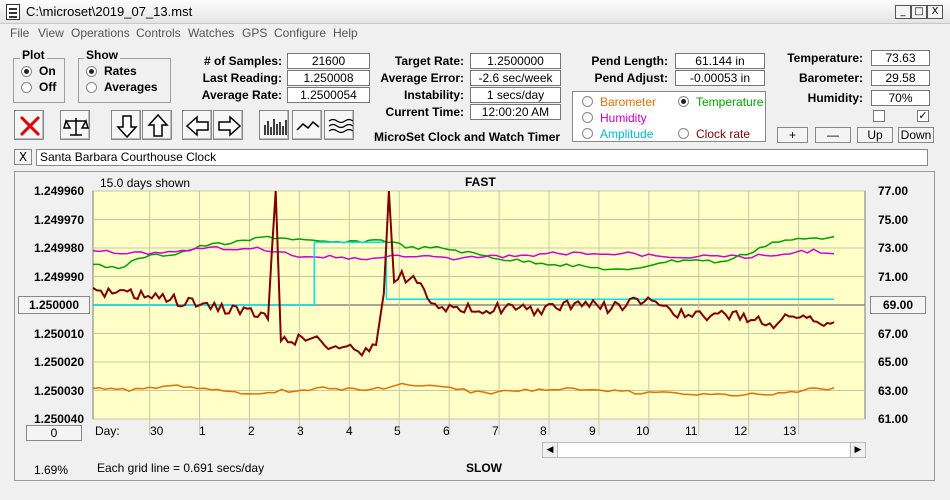  Describe the element at coordinates (145, 183) in the screenshot. I see `days-shown-label: 15.0 days shown` at that location.